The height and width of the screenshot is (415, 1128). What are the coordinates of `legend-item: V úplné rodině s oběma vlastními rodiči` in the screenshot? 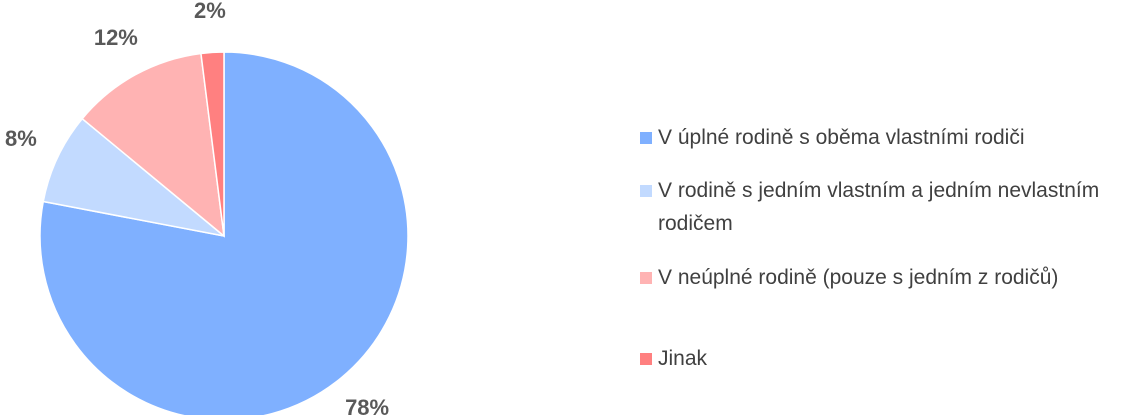 It's located at (883, 137).